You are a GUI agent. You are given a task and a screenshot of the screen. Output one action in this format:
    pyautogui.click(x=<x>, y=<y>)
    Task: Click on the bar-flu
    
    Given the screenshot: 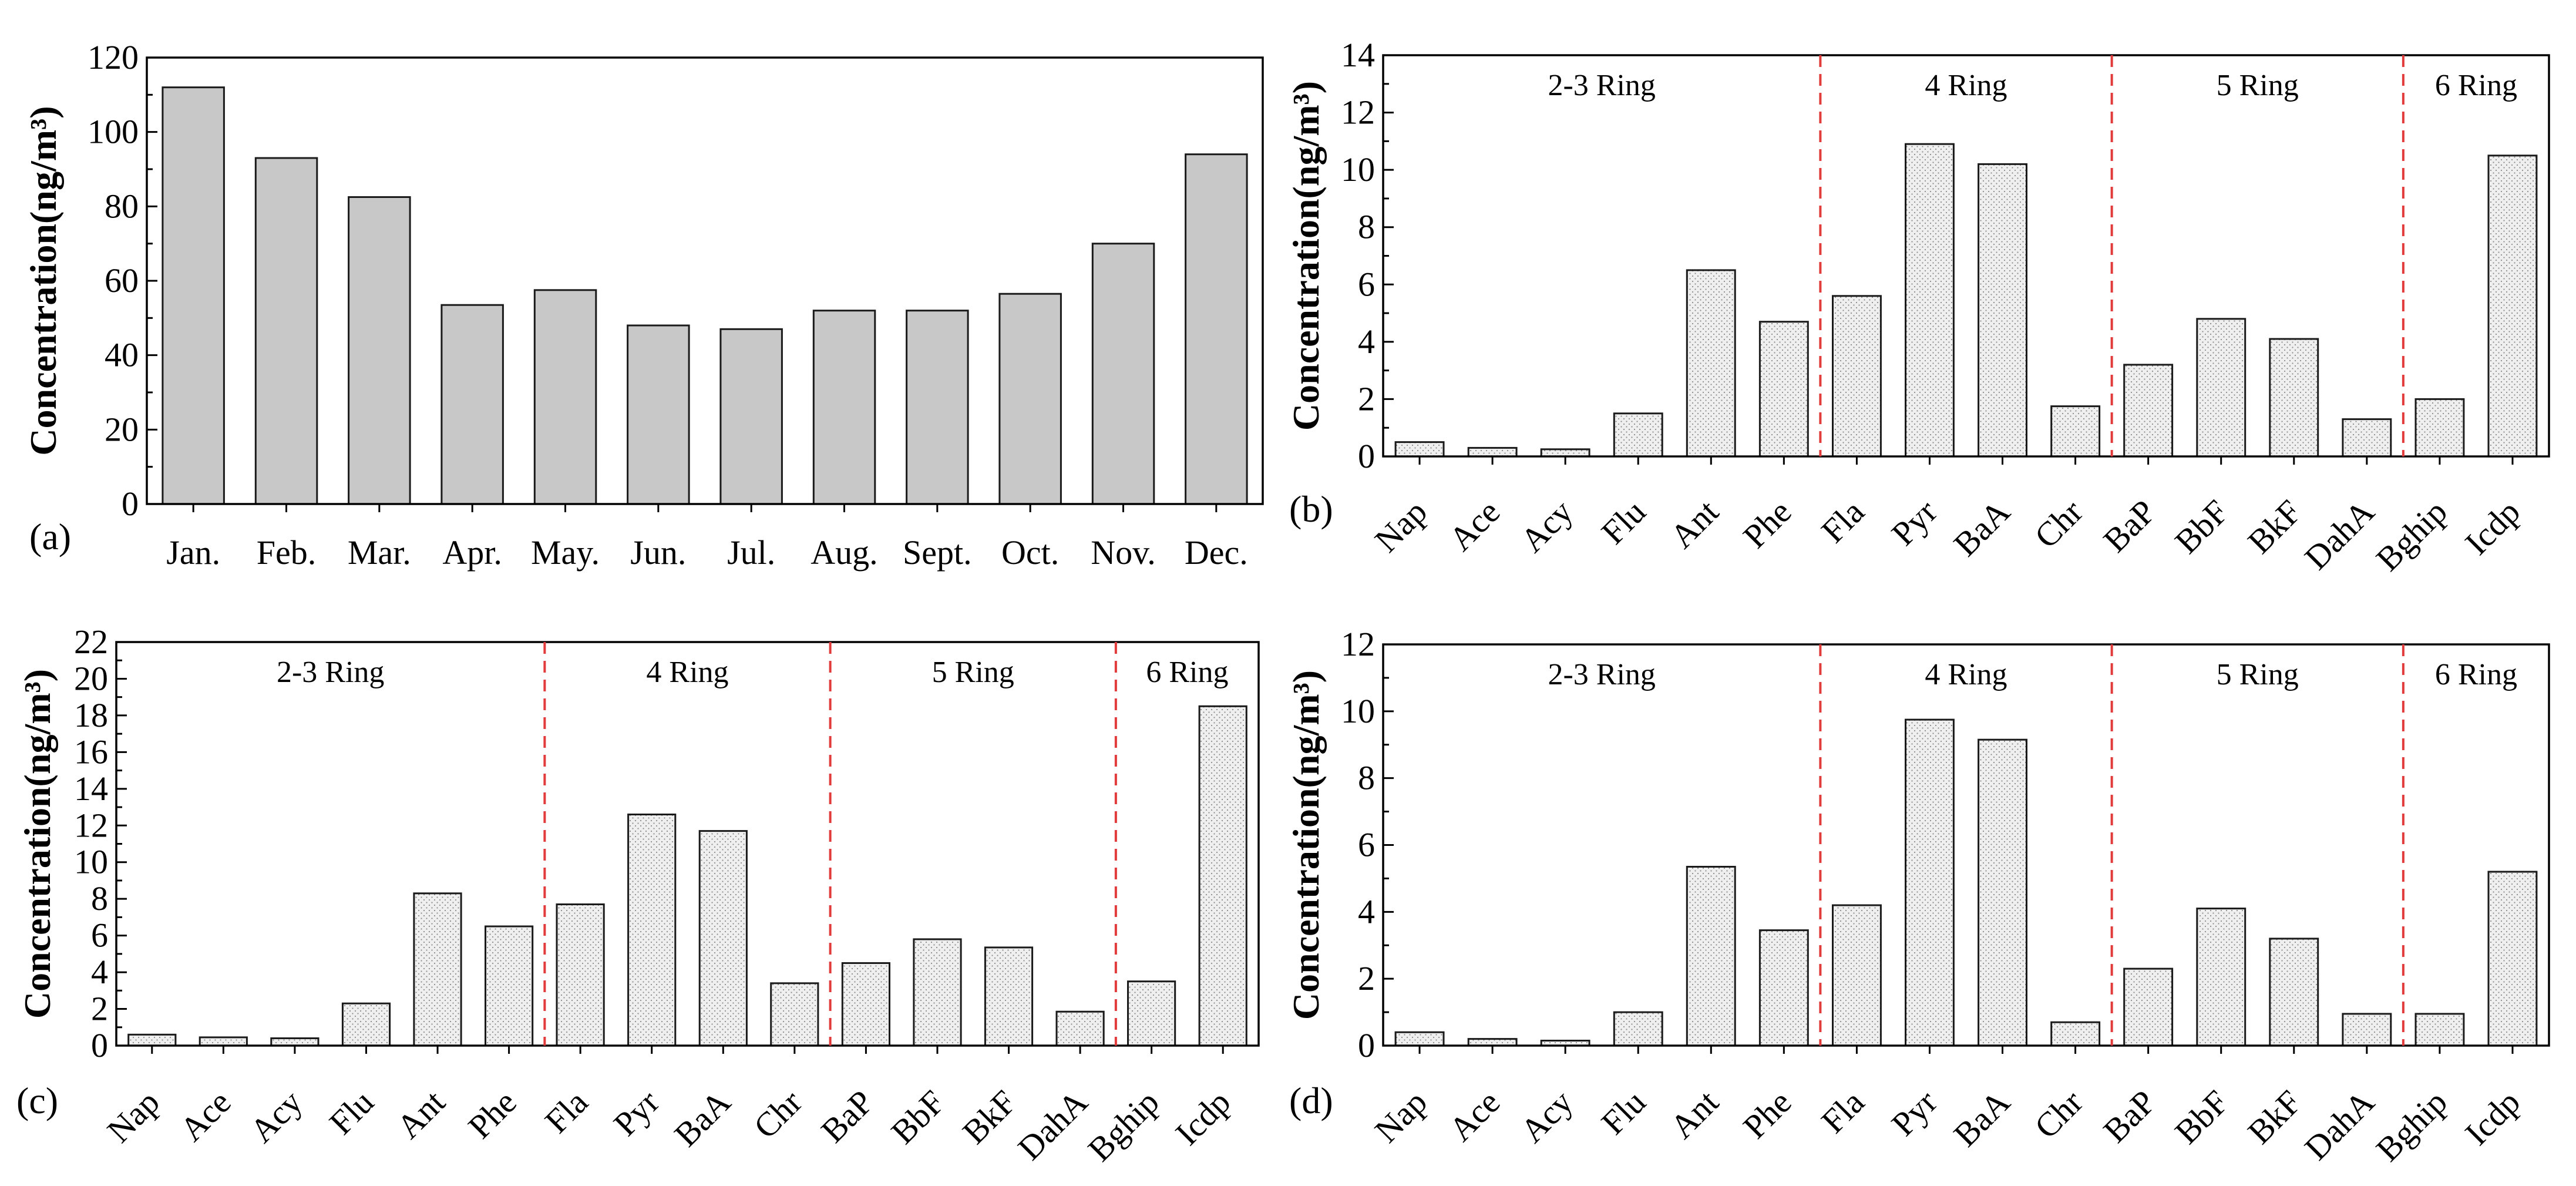 What is the action you would take?
    pyautogui.click(x=366, y=1024)
    